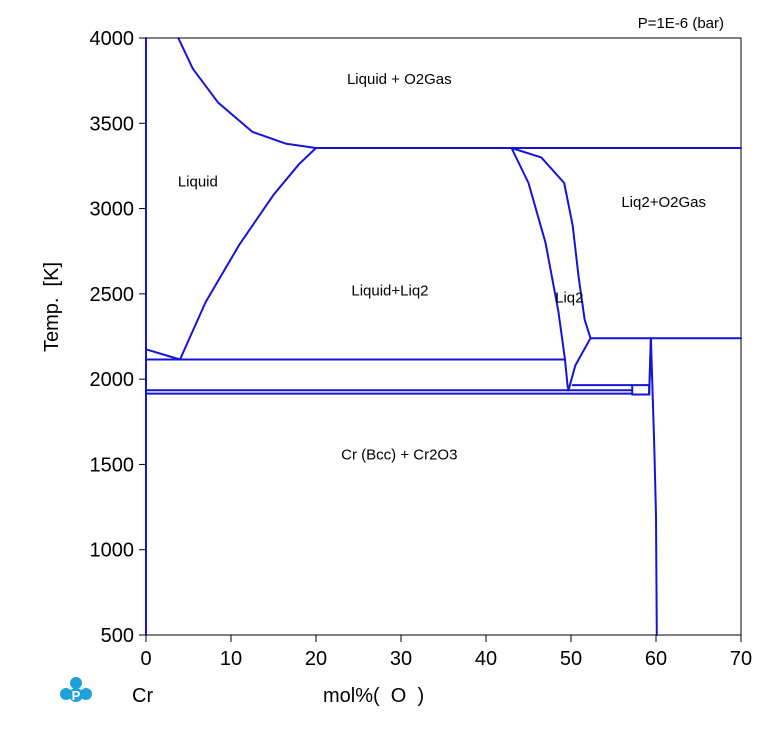  What do you see at coordinates (571, 659) in the screenshot?
I see `x-tick-label: 50` at bounding box center [571, 659].